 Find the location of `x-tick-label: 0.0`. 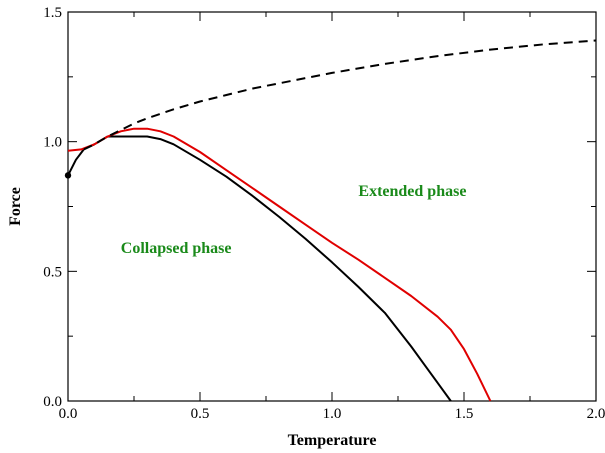

x-tick-label: 0.0 is located at coordinates (68, 414).